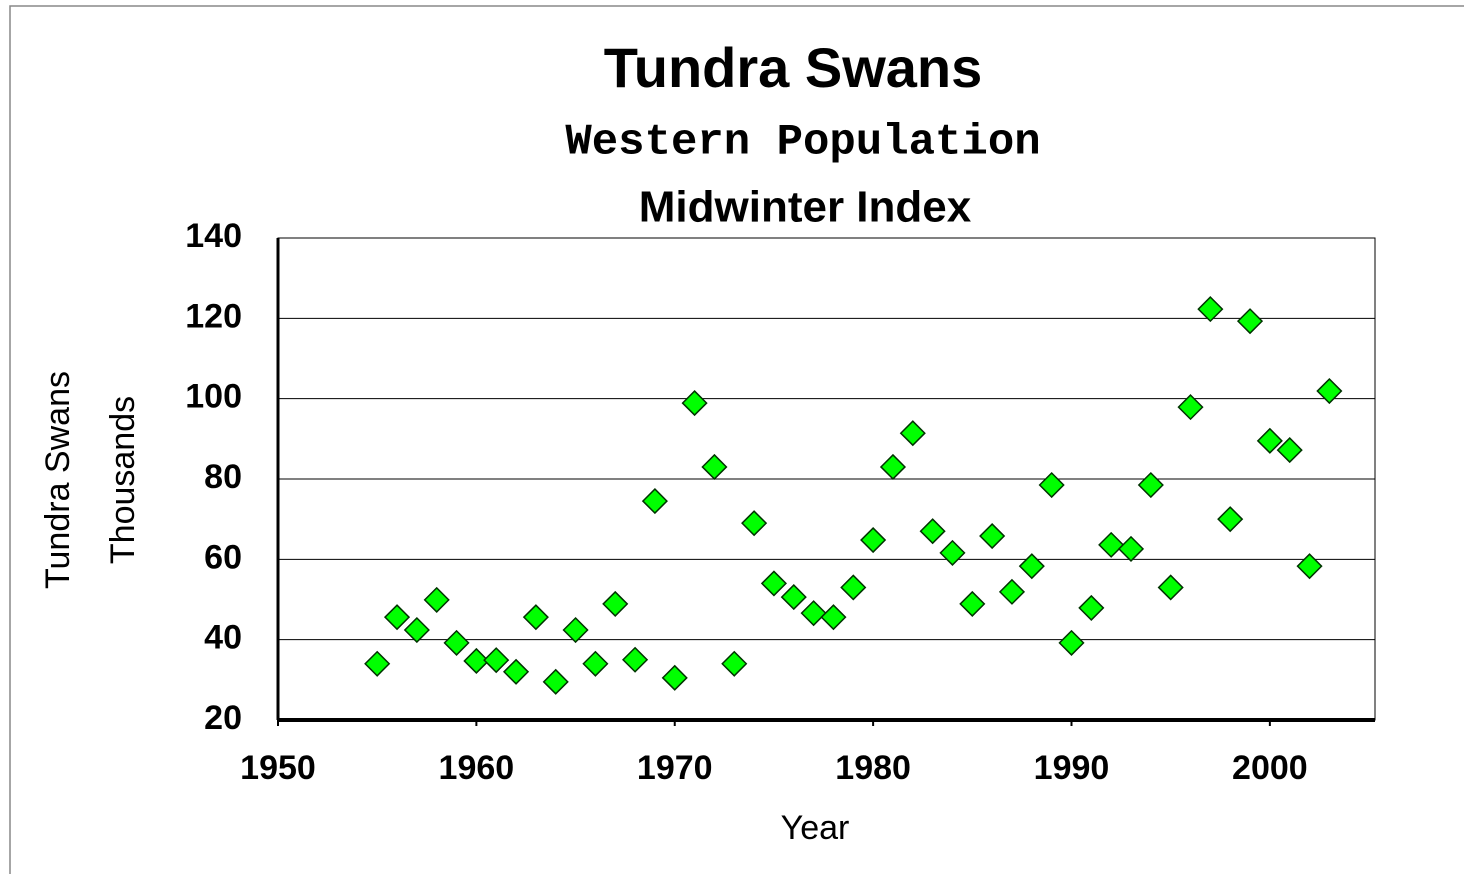 The image size is (1464, 879). Describe the element at coordinates (278, 768) in the screenshot. I see `x-tick-label: 1950` at that location.